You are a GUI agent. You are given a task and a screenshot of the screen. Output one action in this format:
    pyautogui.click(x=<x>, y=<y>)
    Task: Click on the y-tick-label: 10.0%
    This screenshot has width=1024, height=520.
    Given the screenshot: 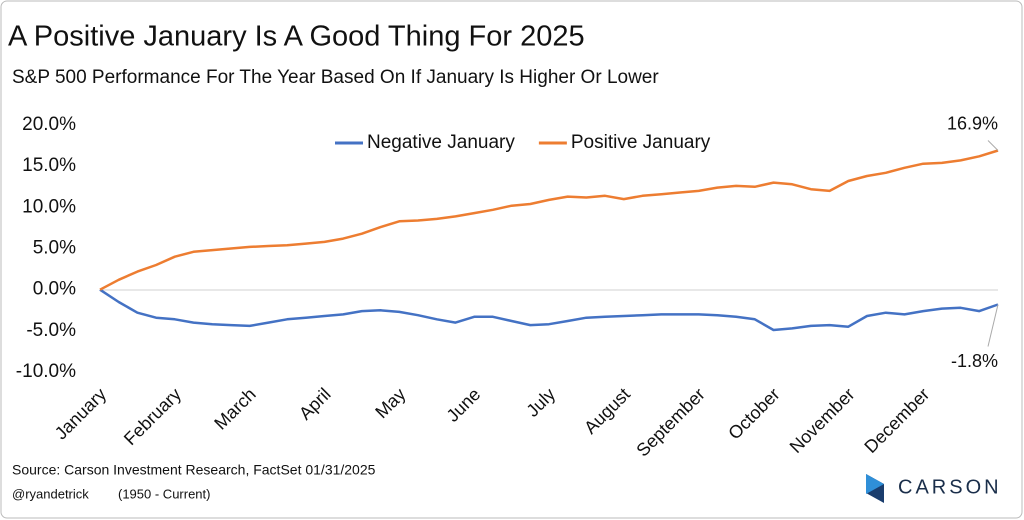 What is the action you would take?
    pyautogui.click(x=49, y=206)
    